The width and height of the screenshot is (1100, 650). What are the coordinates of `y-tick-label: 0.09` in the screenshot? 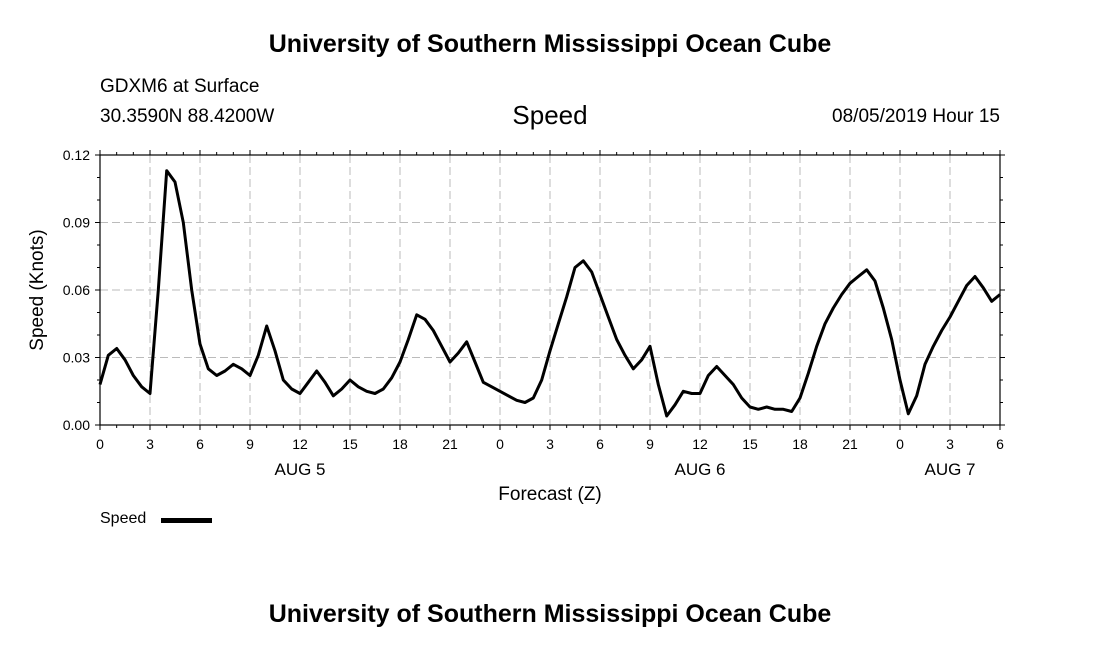 It's located at (76, 223).